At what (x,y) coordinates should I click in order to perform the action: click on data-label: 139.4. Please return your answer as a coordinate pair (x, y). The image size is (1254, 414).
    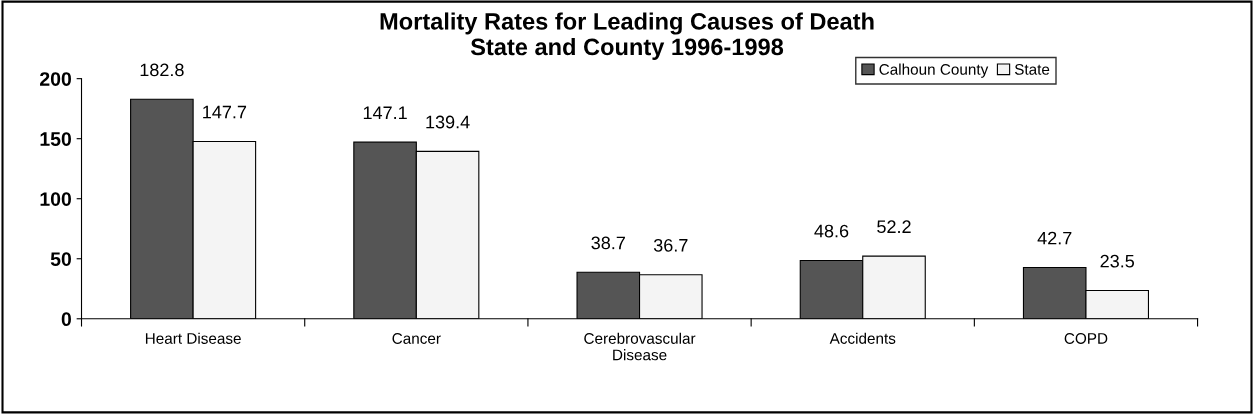
    Looking at the image, I should click on (448, 122).